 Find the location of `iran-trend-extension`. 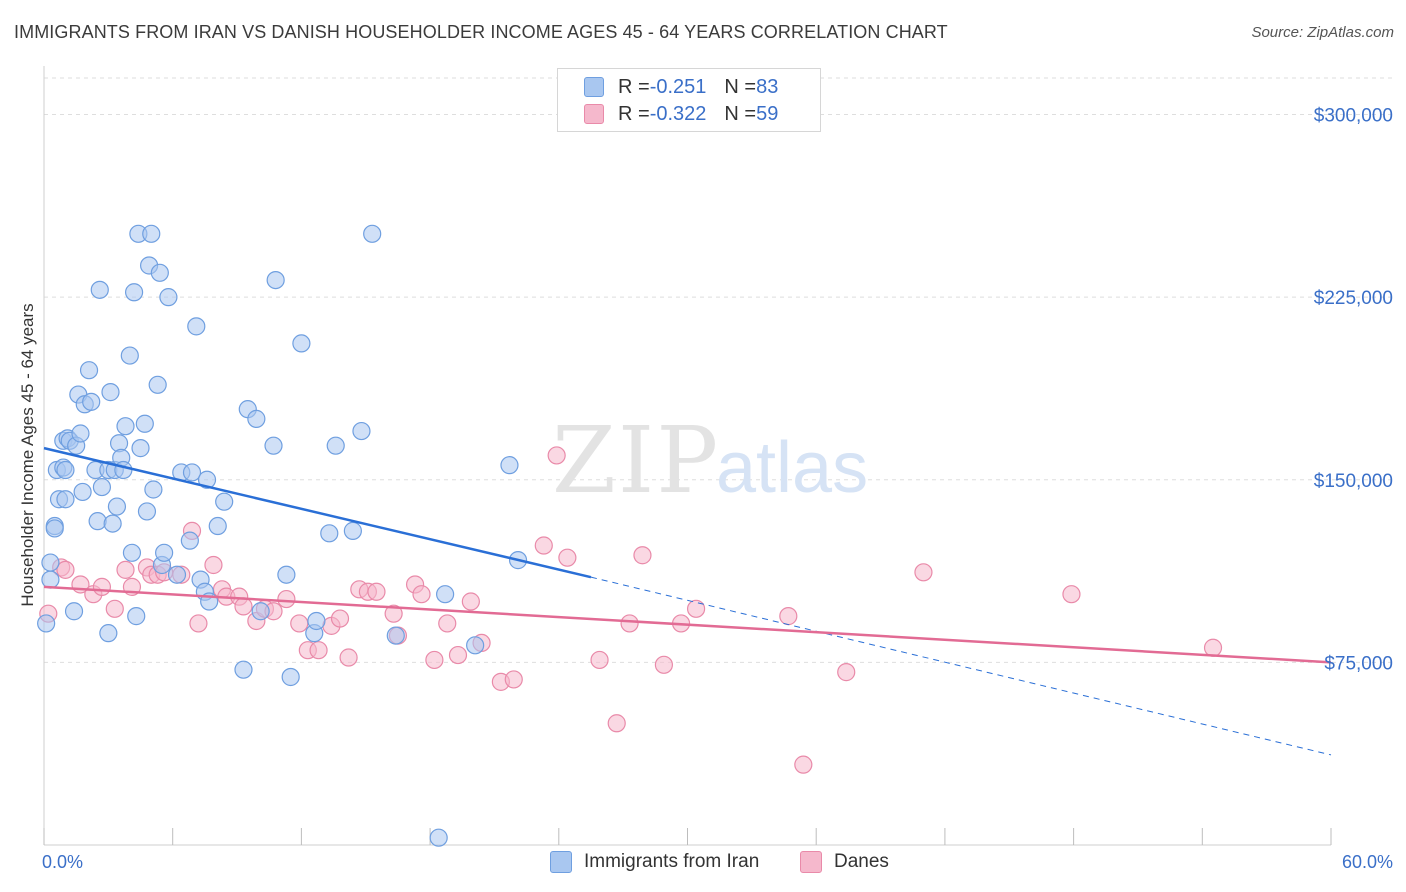

iran-trend-extension is located at coordinates (961, 666).